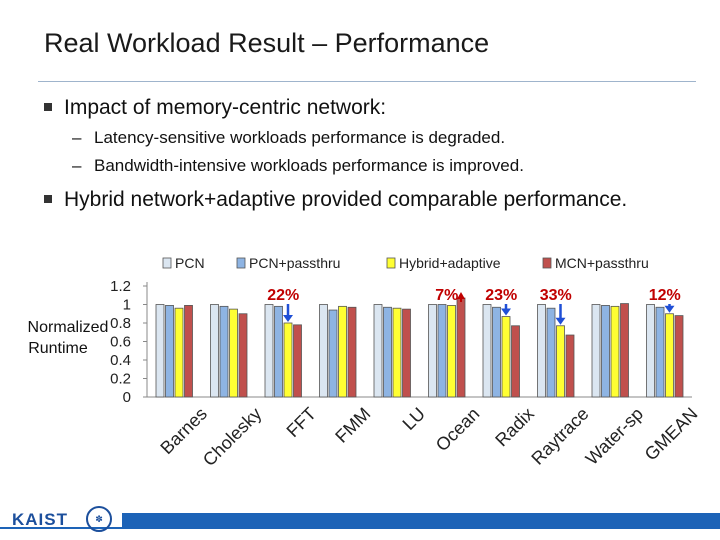 The height and width of the screenshot is (540, 720). Describe the element at coordinates (225, 107) in the screenshot. I see `bullet-1-text: Impact of memory-centric network:` at that location.